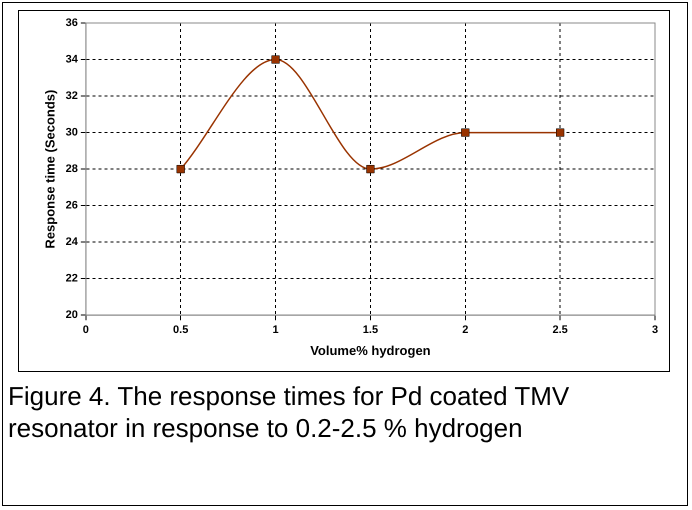 This screenshot has height=510, width=692. I want to click on x-axis-title: Volume% hydrogen, so click(370, 350).